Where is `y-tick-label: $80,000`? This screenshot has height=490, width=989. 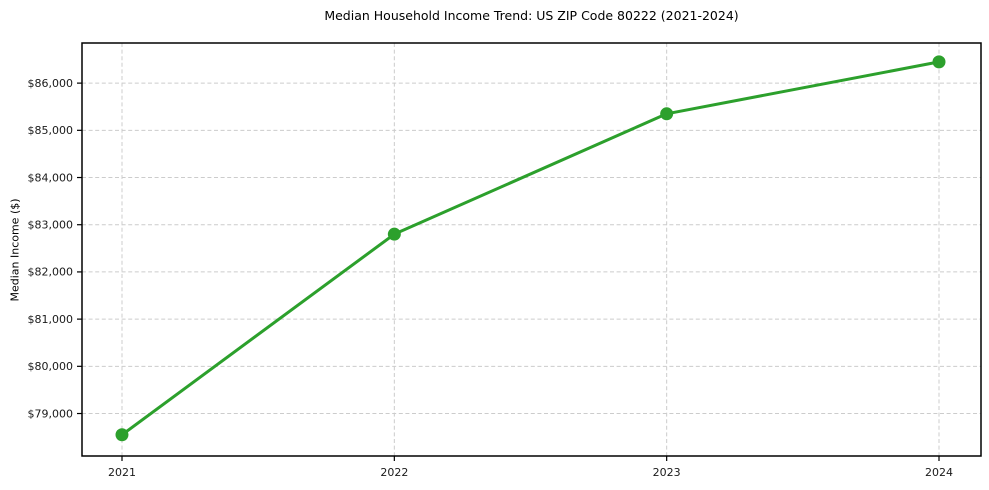 y-tick-label: $80,000 is located at coordinates (51, 366).